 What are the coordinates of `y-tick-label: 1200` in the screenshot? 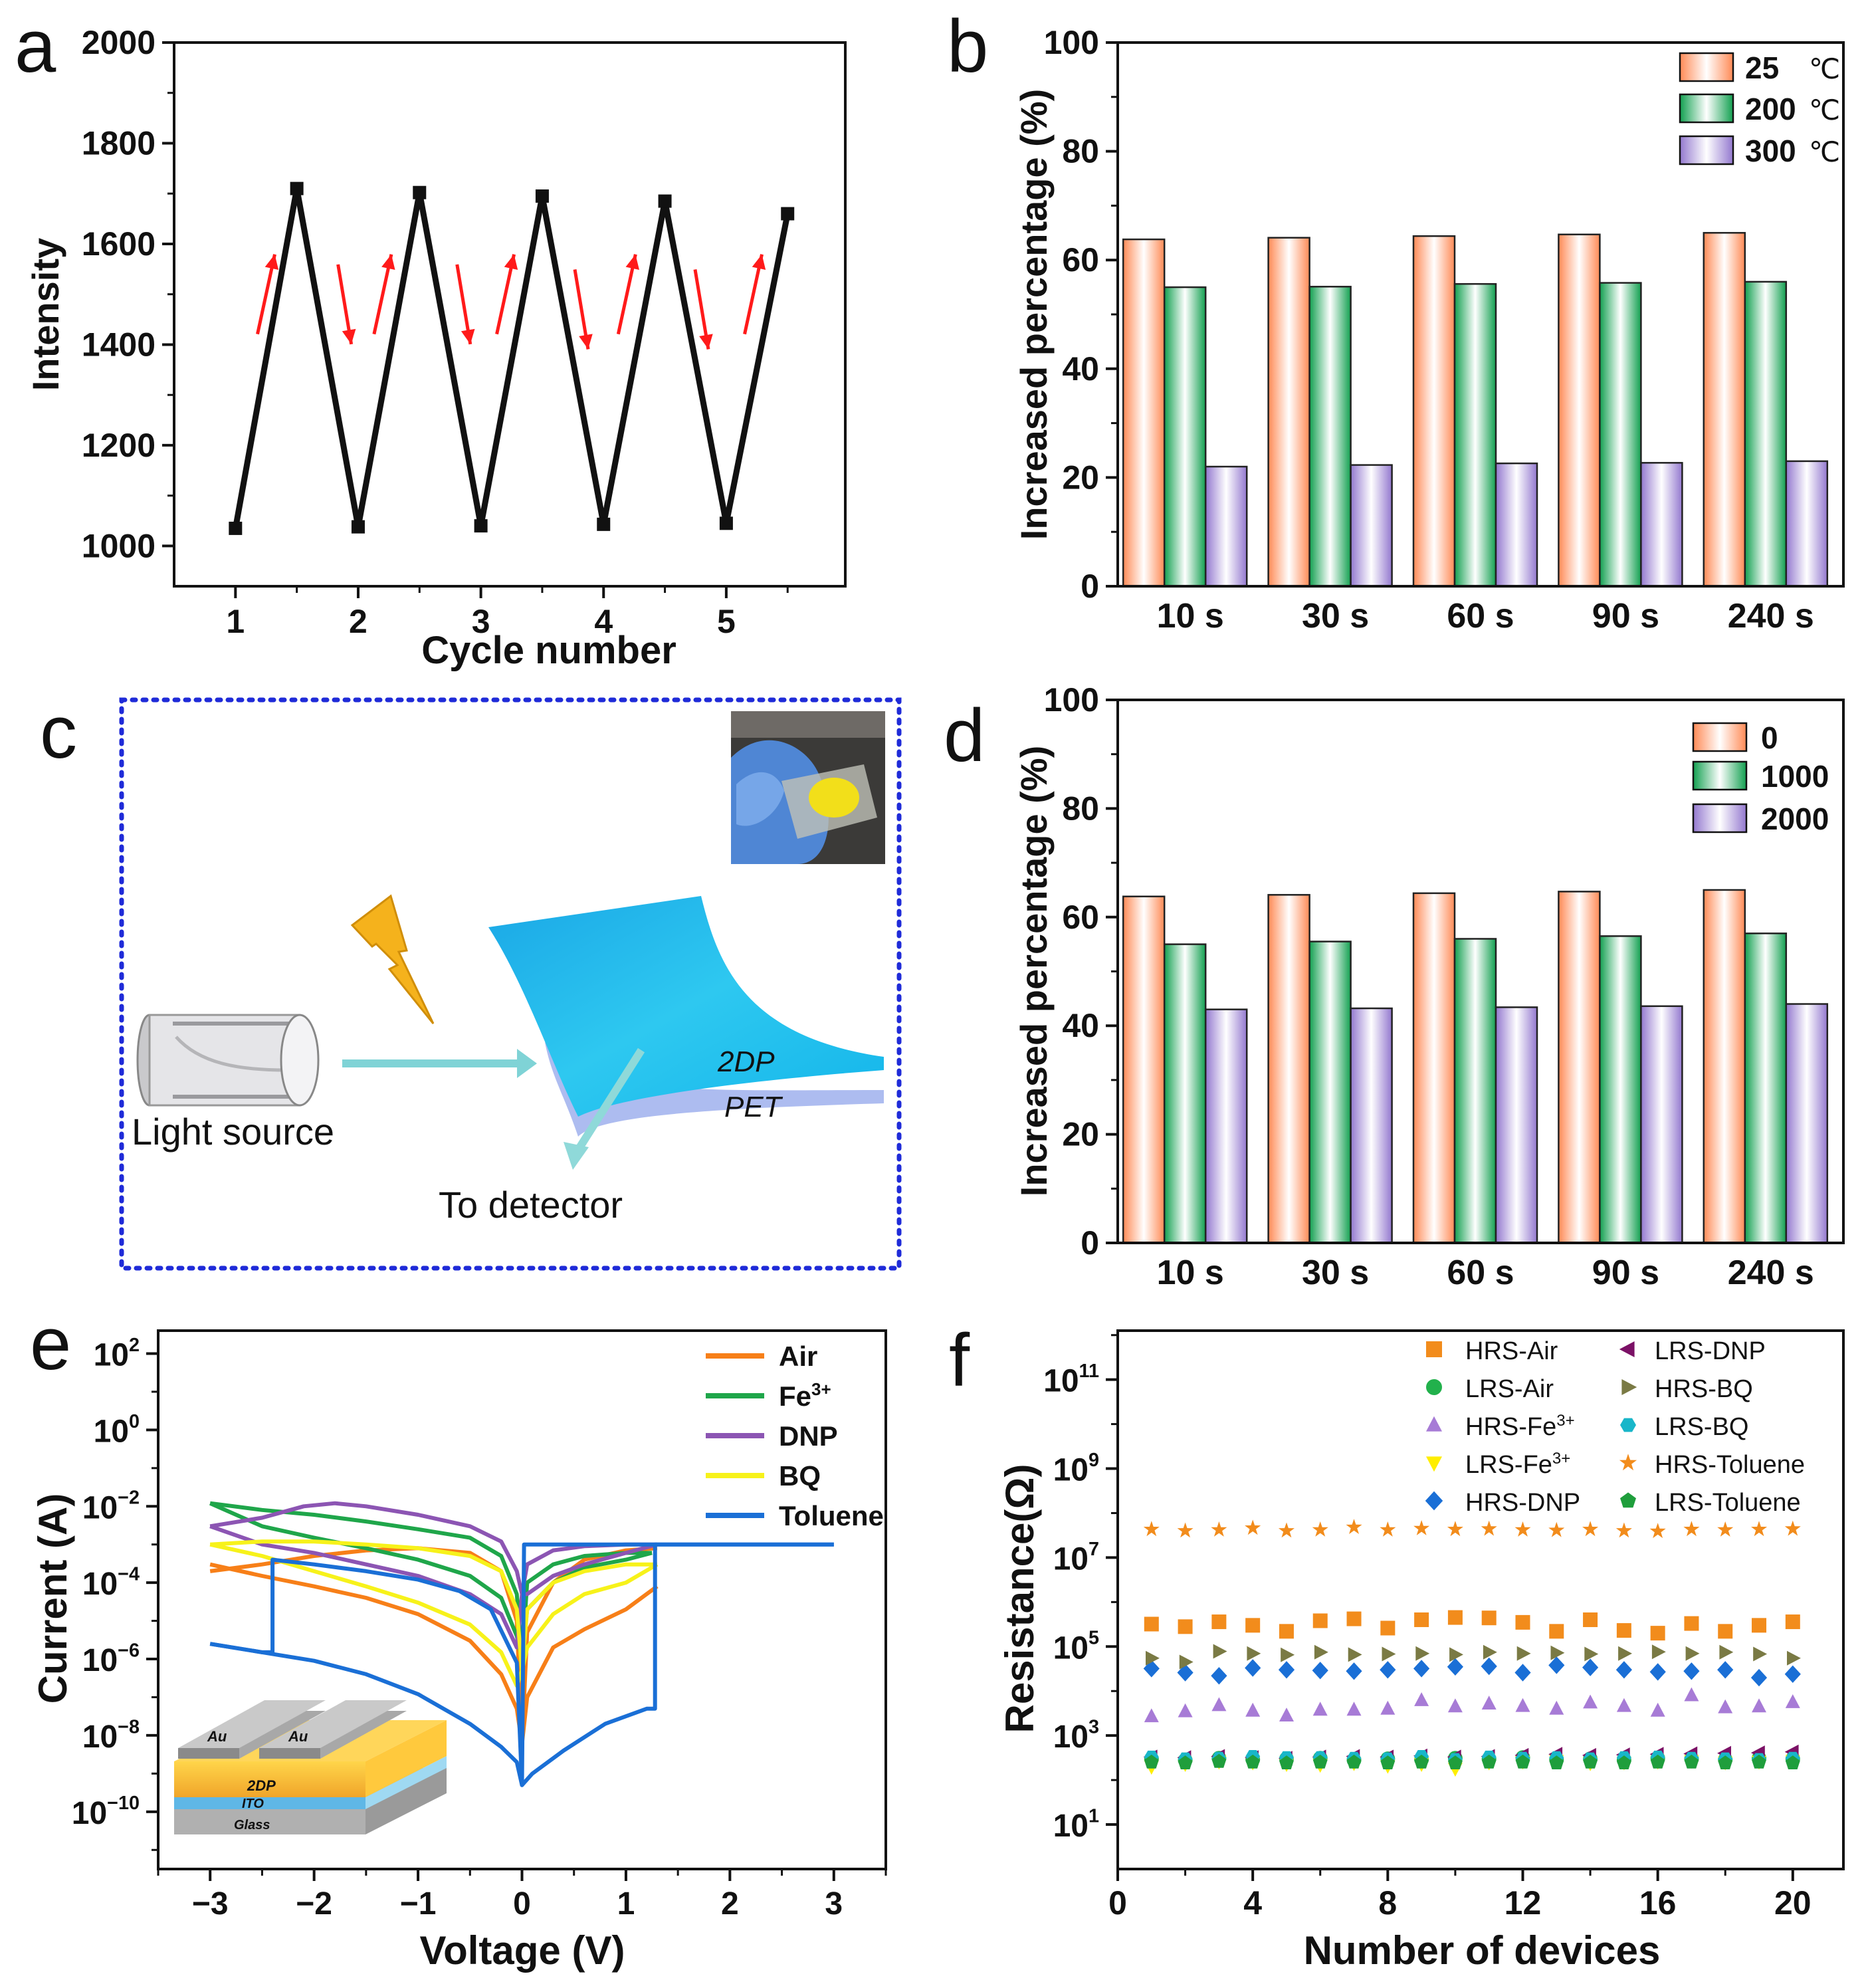 It's located at (119, 445).